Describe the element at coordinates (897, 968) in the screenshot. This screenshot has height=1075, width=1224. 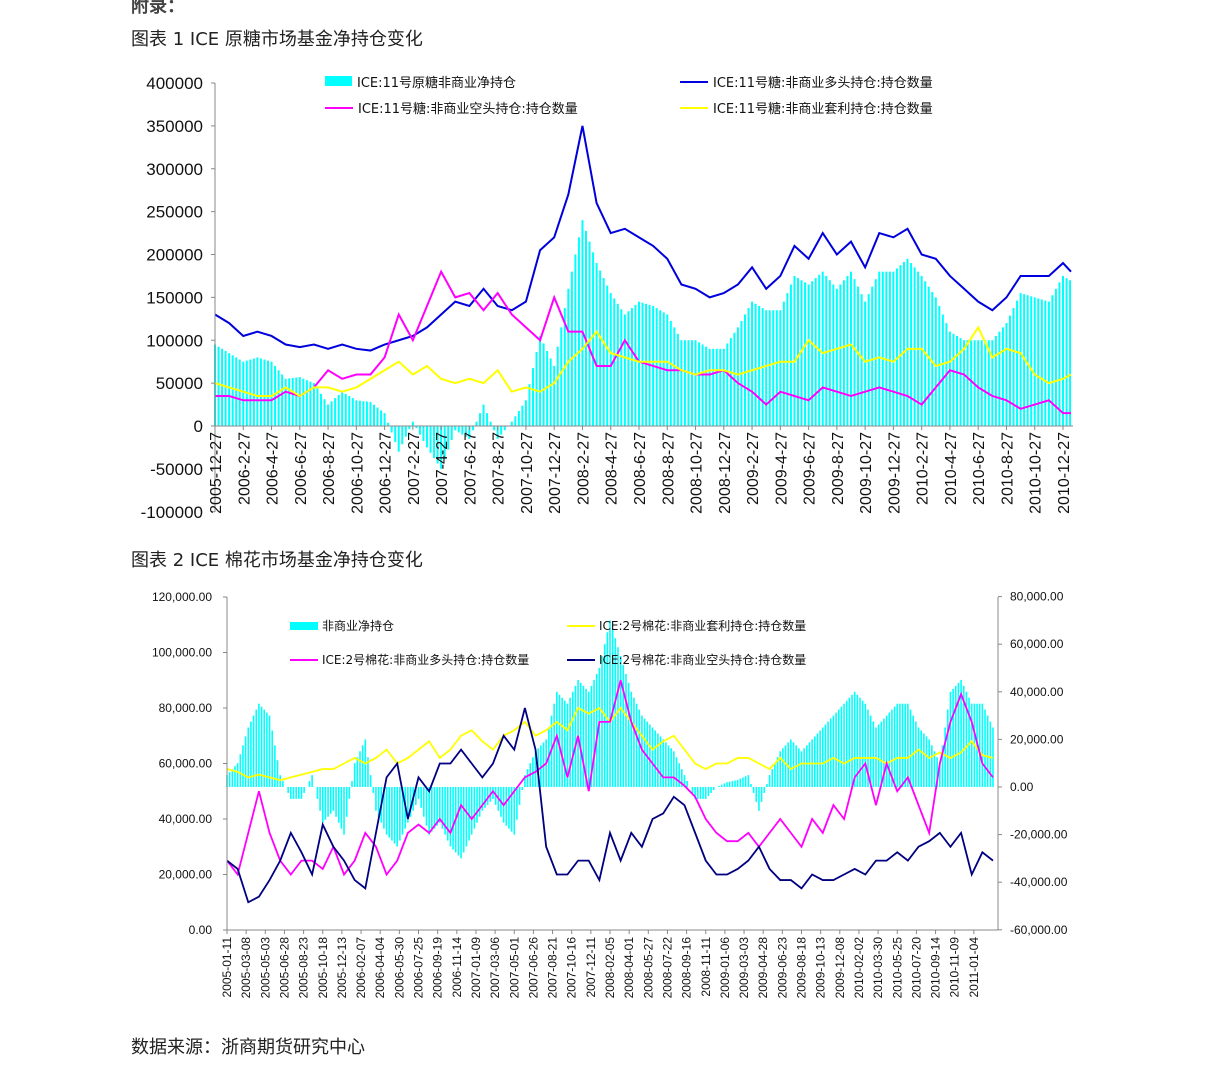
I see `x-tick-label: 2010-05-25` at that location.